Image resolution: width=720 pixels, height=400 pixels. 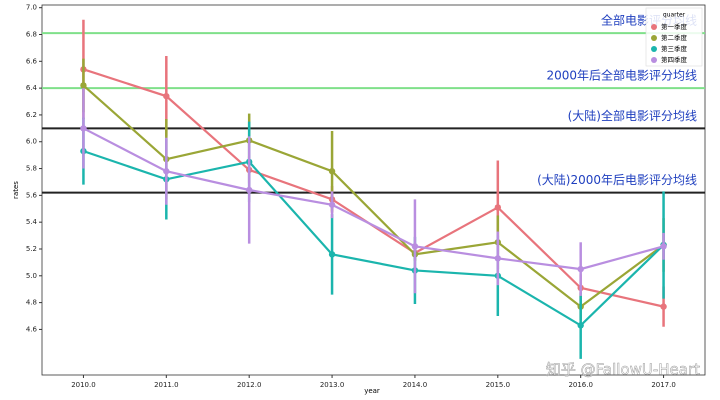 I want to click on y-tick-label: 5.6, so click(x=32, y=195).